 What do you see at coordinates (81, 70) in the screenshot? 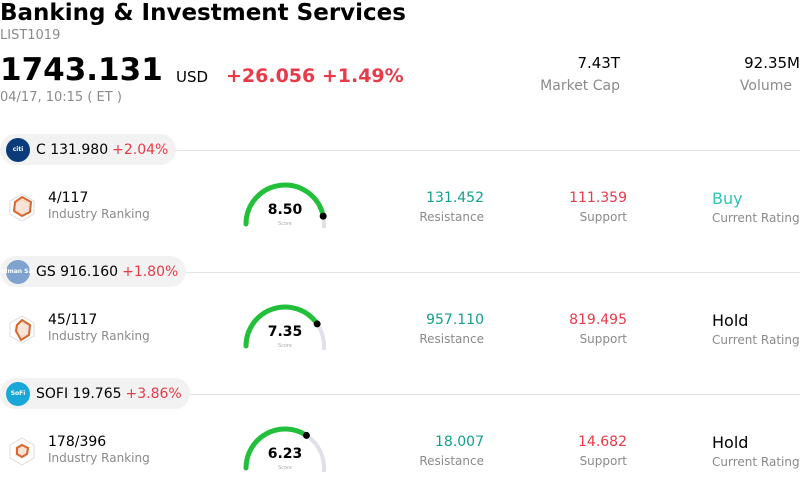
I see `index-price: 1743.131` at bounding box center [81, 70].